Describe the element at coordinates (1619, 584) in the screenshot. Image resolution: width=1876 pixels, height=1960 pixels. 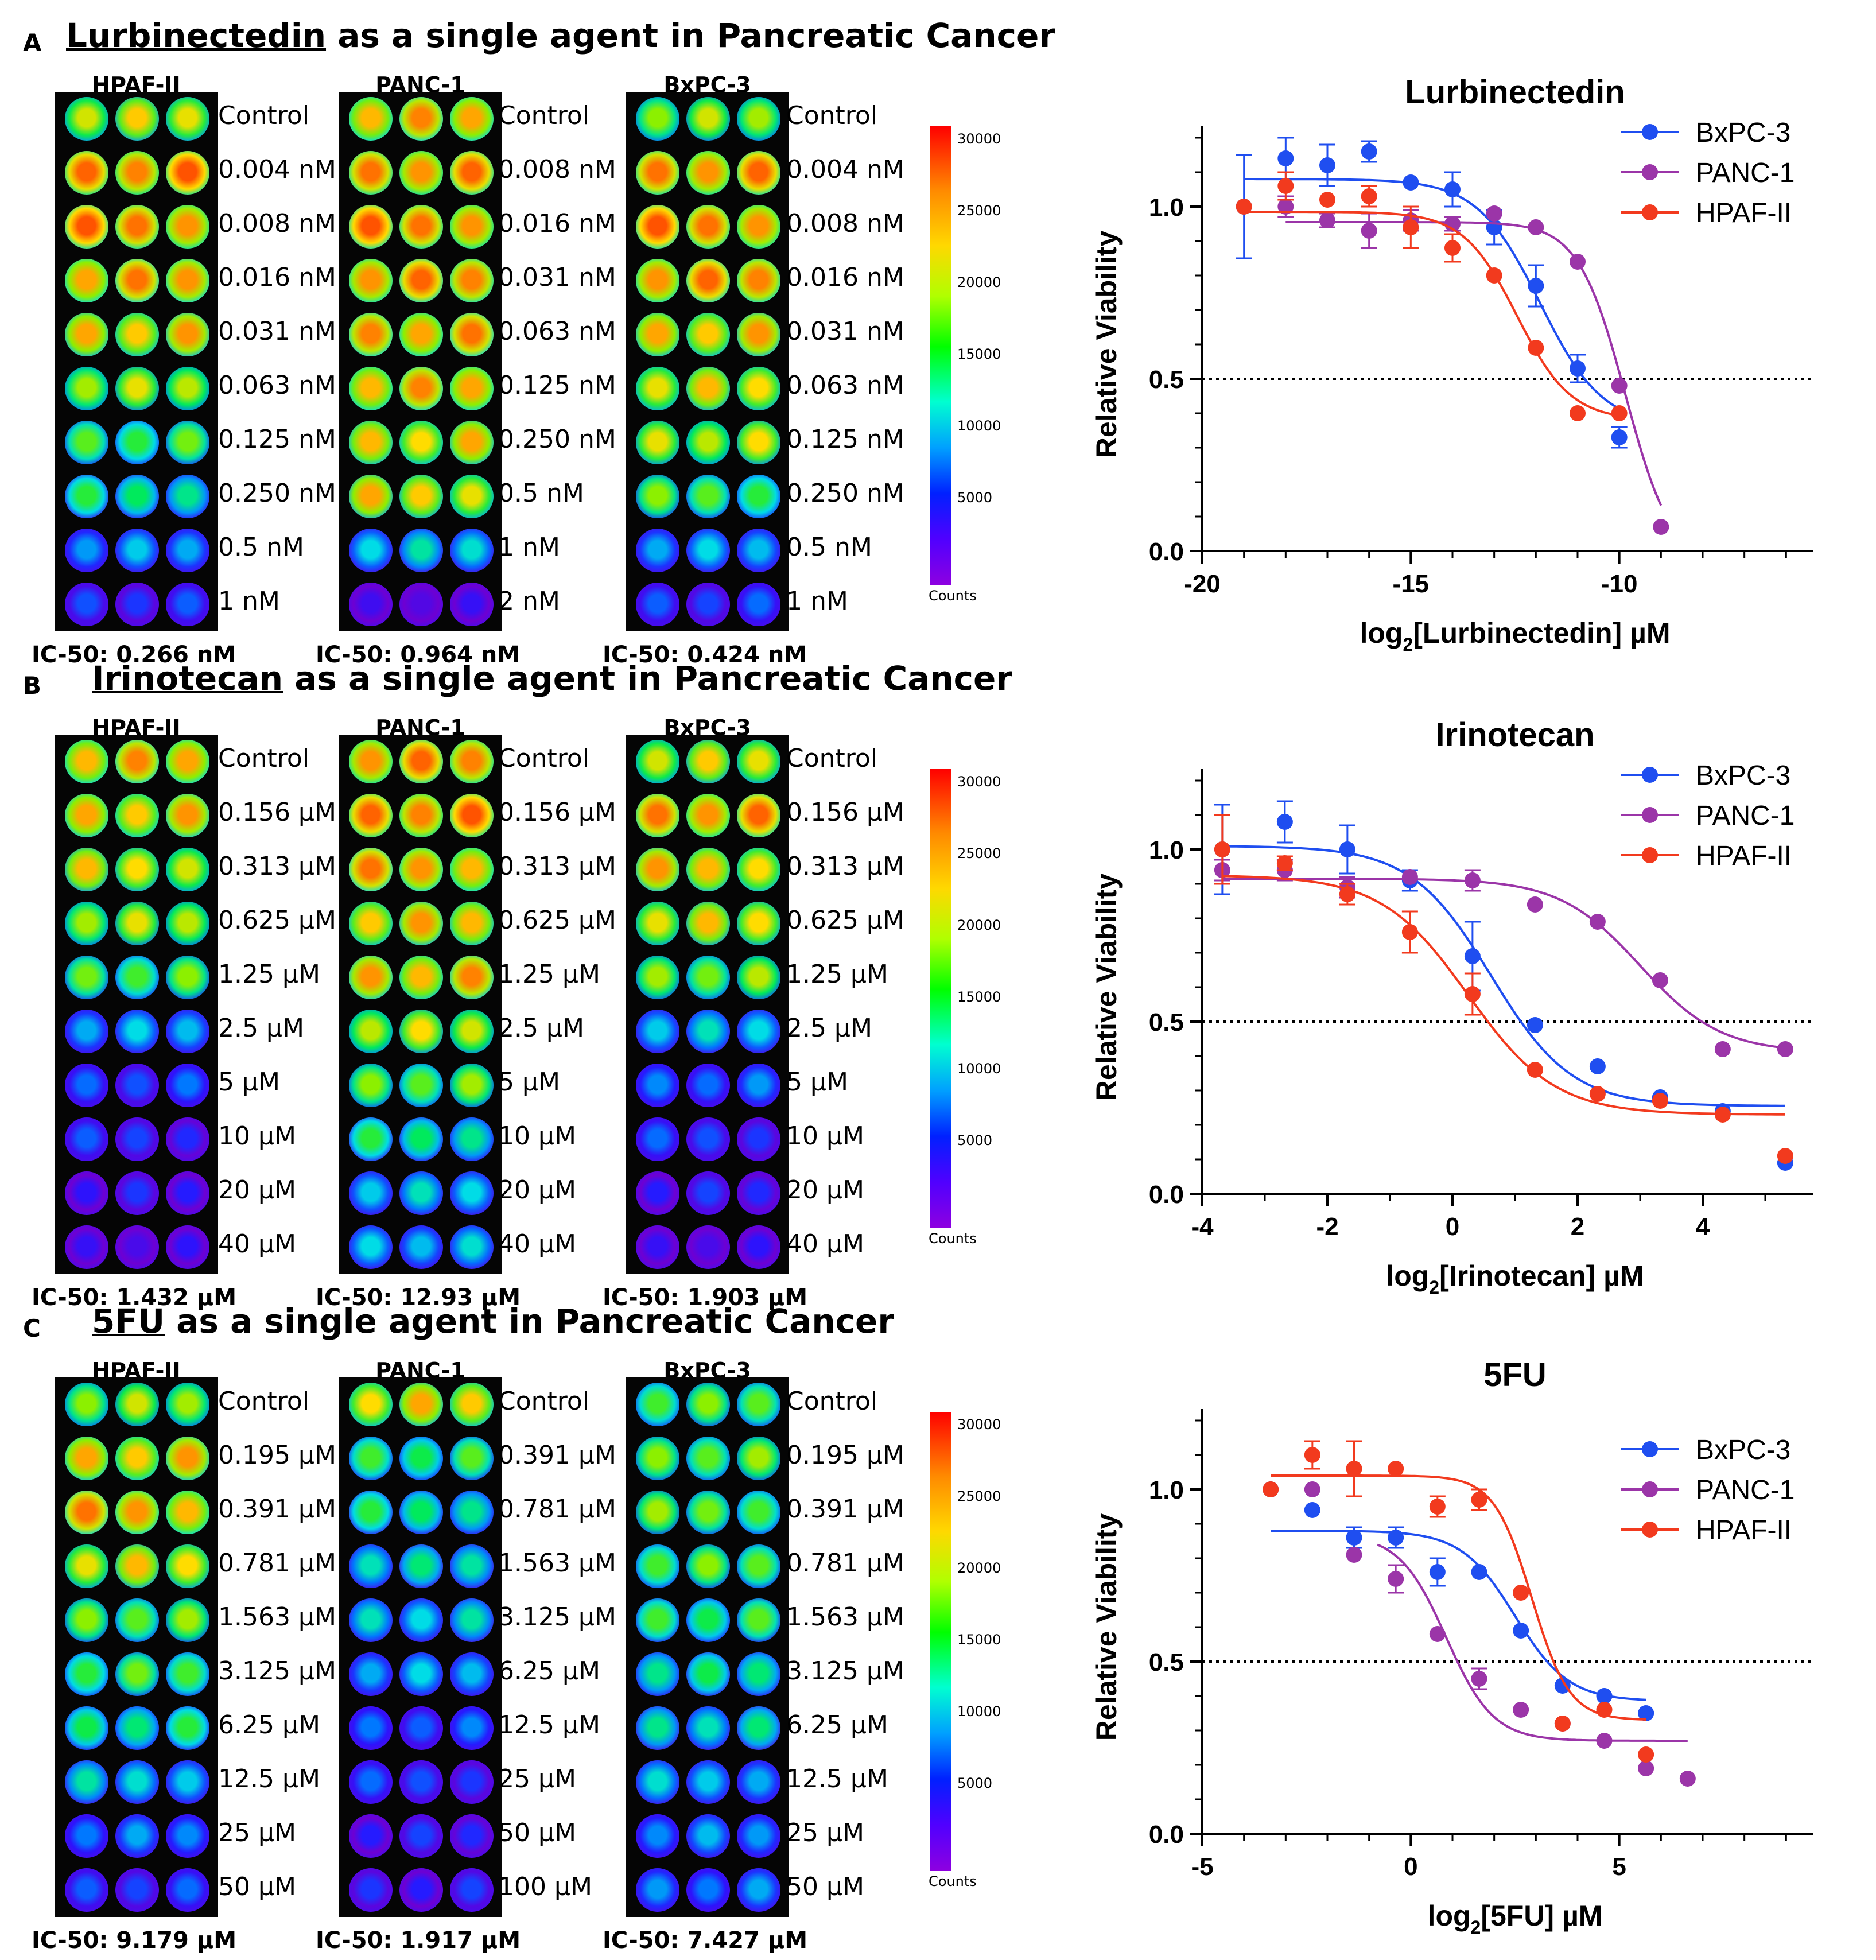
I see `x-tick-label: -10` at that location.